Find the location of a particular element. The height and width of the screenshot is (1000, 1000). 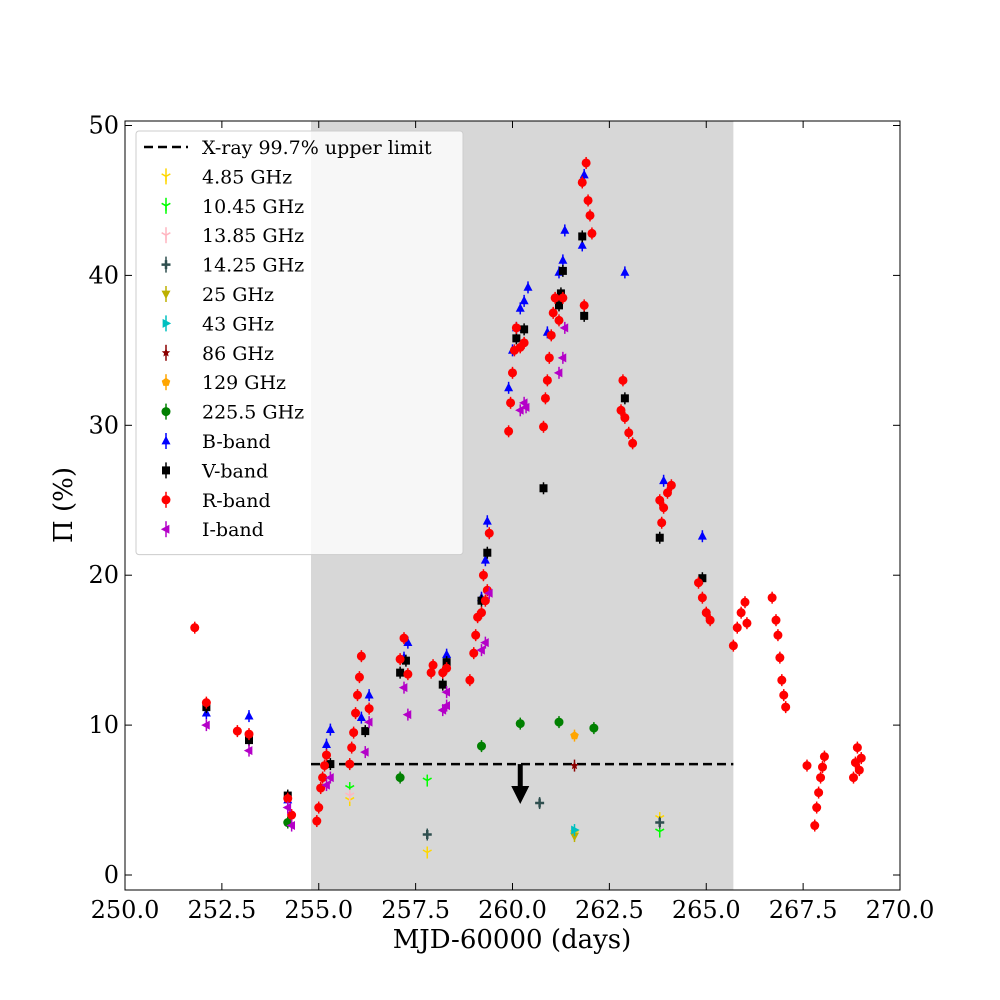

series-129-ghz is located at coordinates (574, 735).